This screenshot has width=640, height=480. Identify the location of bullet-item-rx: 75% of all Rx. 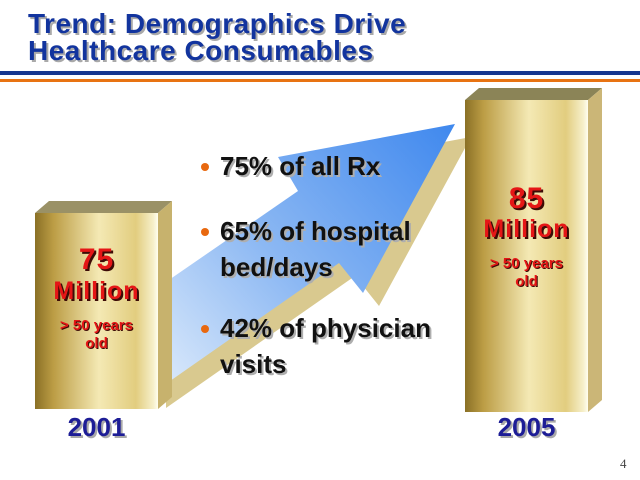
(346, 166).